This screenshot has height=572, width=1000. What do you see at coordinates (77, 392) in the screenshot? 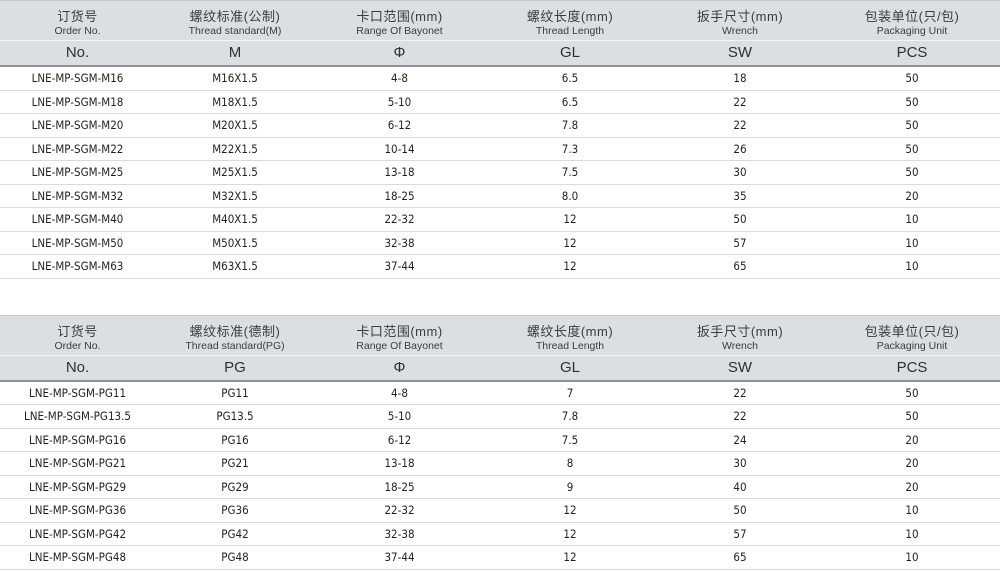
I see `table-cell: LNE-MP-SGM-PG11` at bounding box center [77, 392].